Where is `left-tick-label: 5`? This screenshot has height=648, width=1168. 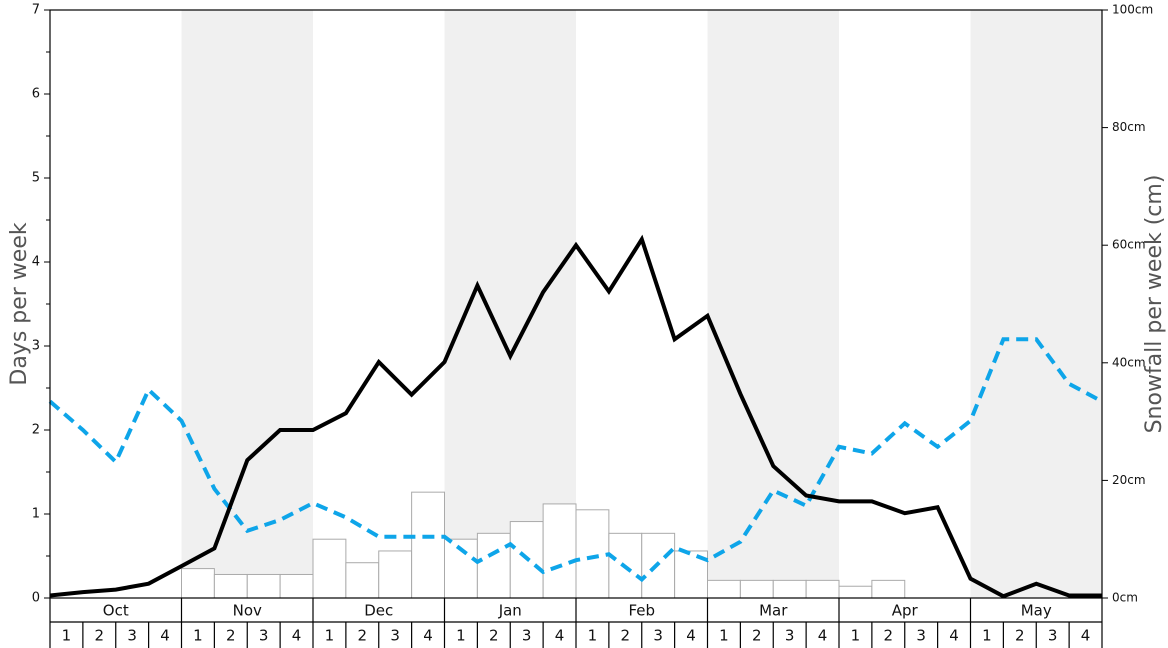
left-tick-label: 5 is located at coordinates (36, 178).